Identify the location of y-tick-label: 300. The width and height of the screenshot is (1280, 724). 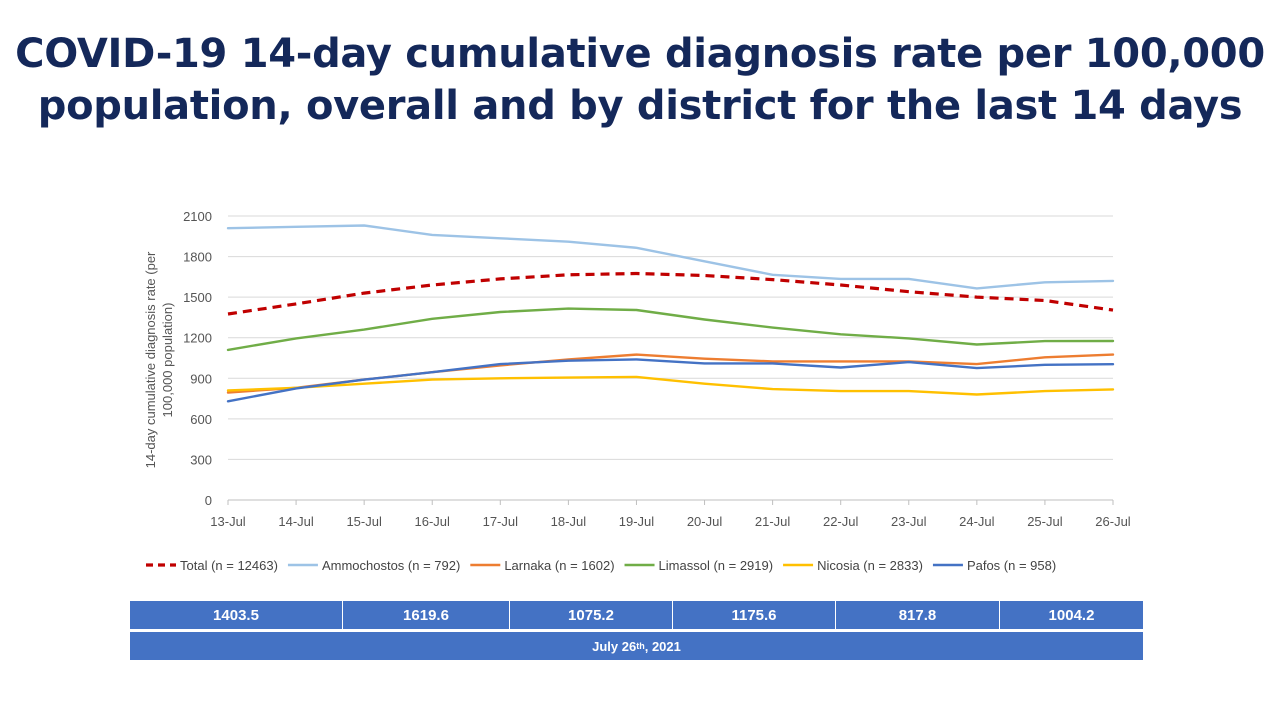
(201, 459).